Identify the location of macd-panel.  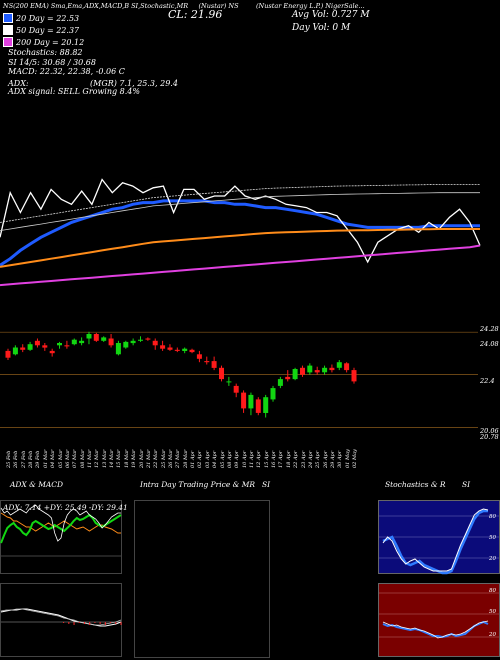
(61, 620).